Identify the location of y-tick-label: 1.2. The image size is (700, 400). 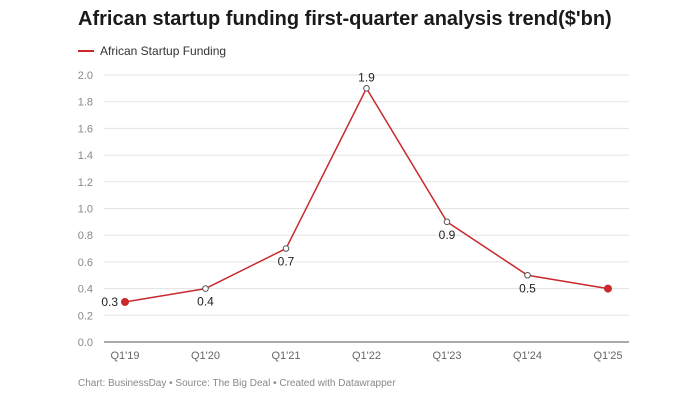
(85, 183).